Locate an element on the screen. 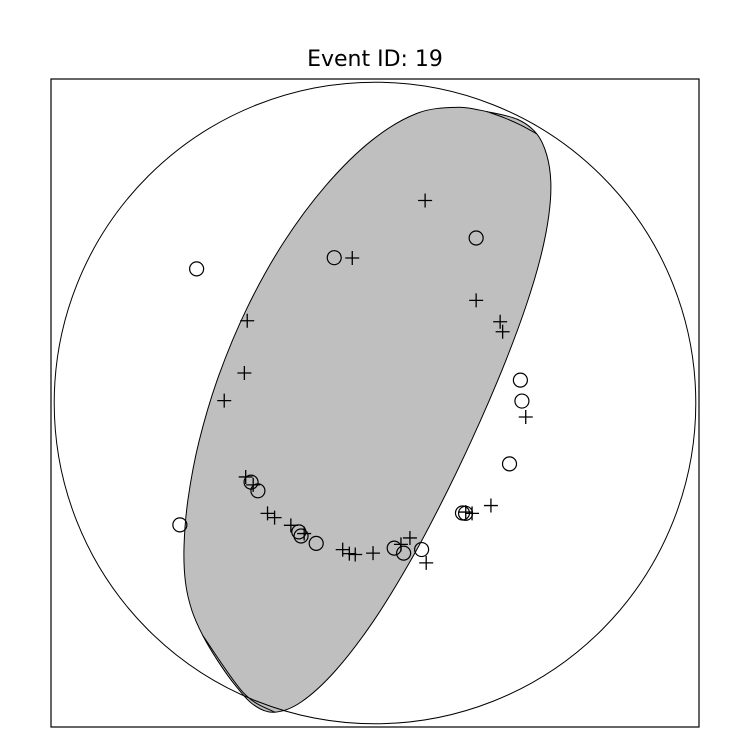  nodal-arc-upper is located at coordinates (512, 123).